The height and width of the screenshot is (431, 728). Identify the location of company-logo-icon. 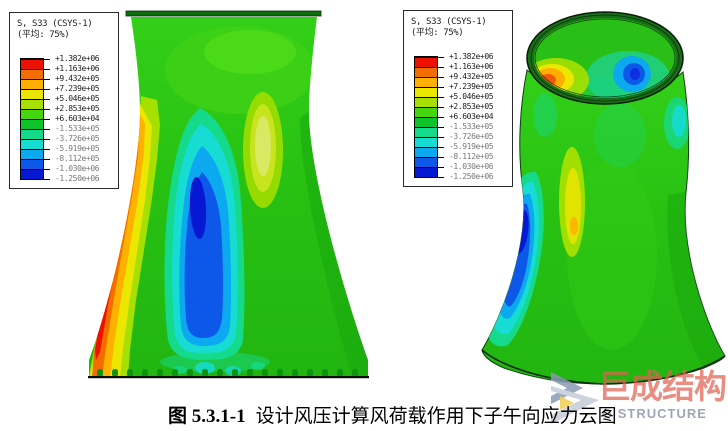
(575, 398).